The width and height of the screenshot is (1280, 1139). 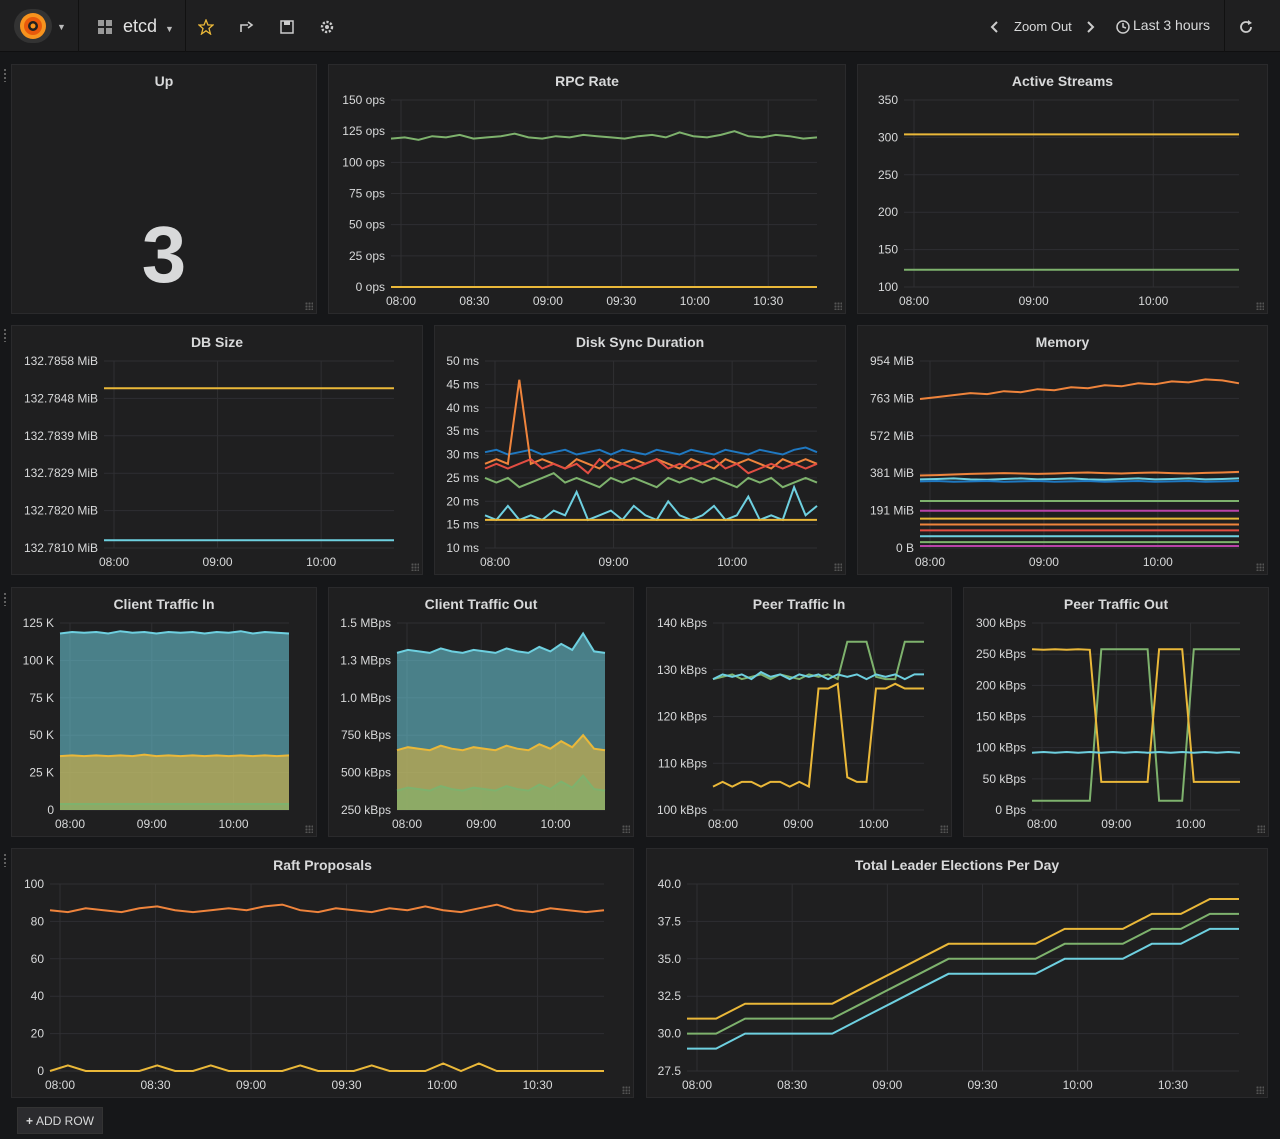 I want to click on panel-title: Active Streams, so click(x=1062, y=81).